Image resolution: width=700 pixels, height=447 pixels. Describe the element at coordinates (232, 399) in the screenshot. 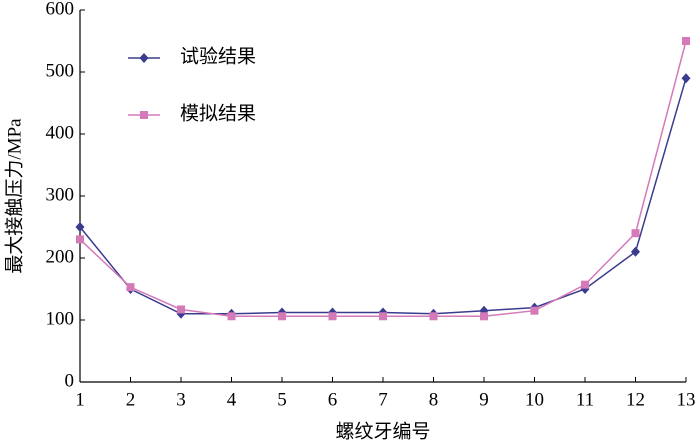

I see `x-tick-label: 4` at that location.